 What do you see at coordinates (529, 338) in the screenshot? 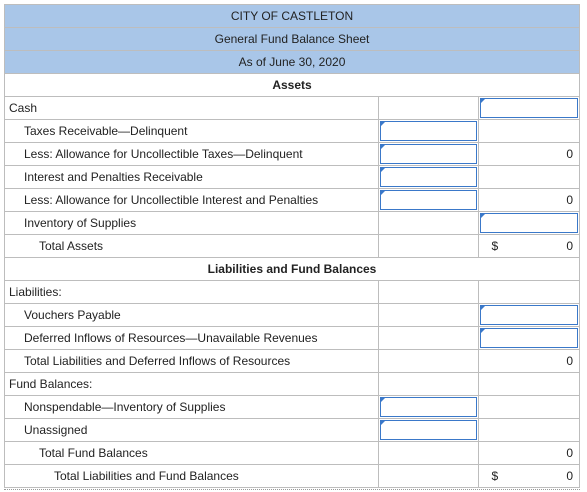
I see `deferred-inflows-input` at bounding box center [529, 338].